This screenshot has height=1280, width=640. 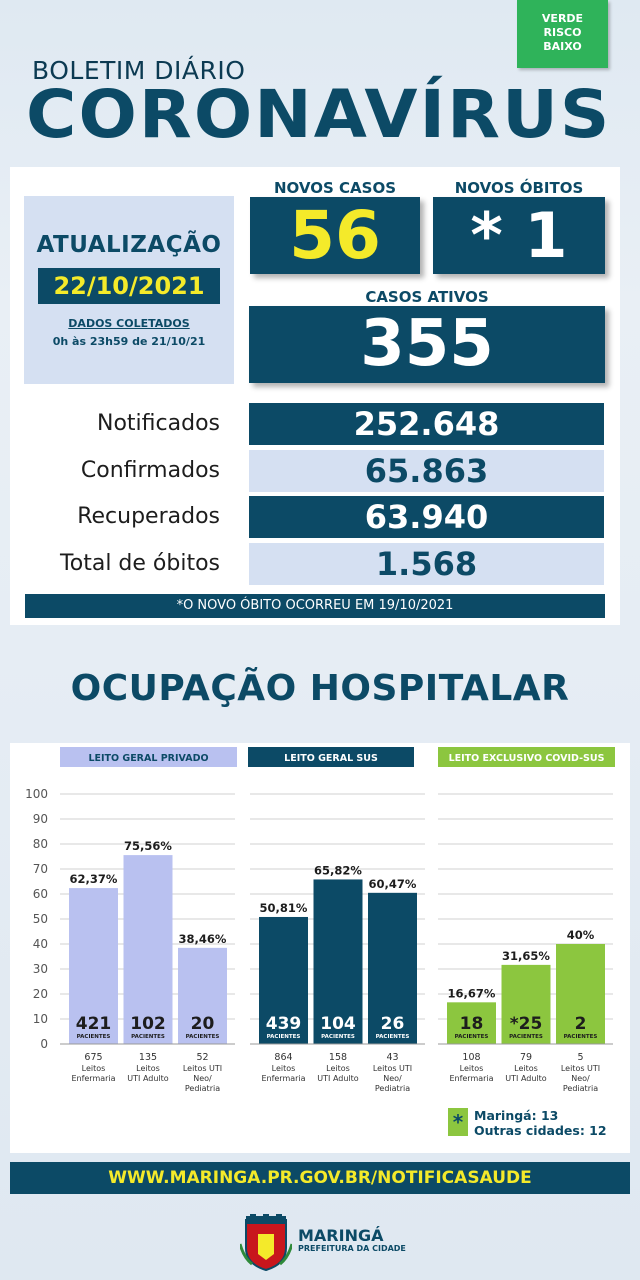 I want to click on risk-badge-line3: BAIXO, so click(x=562, y=46).